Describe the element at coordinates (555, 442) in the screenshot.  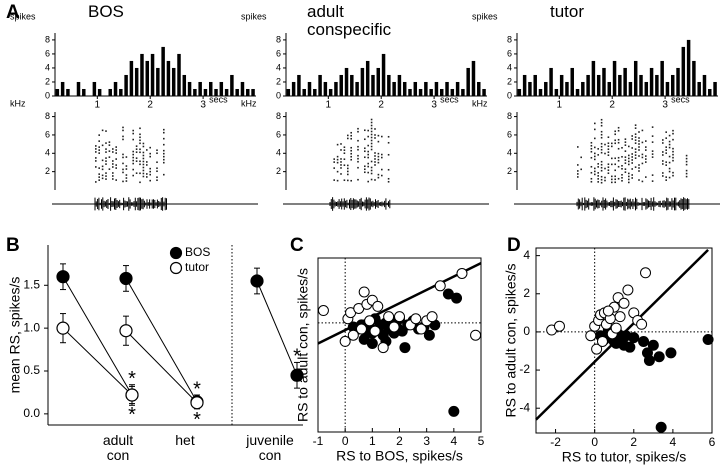
I see `x-tick-label: -2` at that location.